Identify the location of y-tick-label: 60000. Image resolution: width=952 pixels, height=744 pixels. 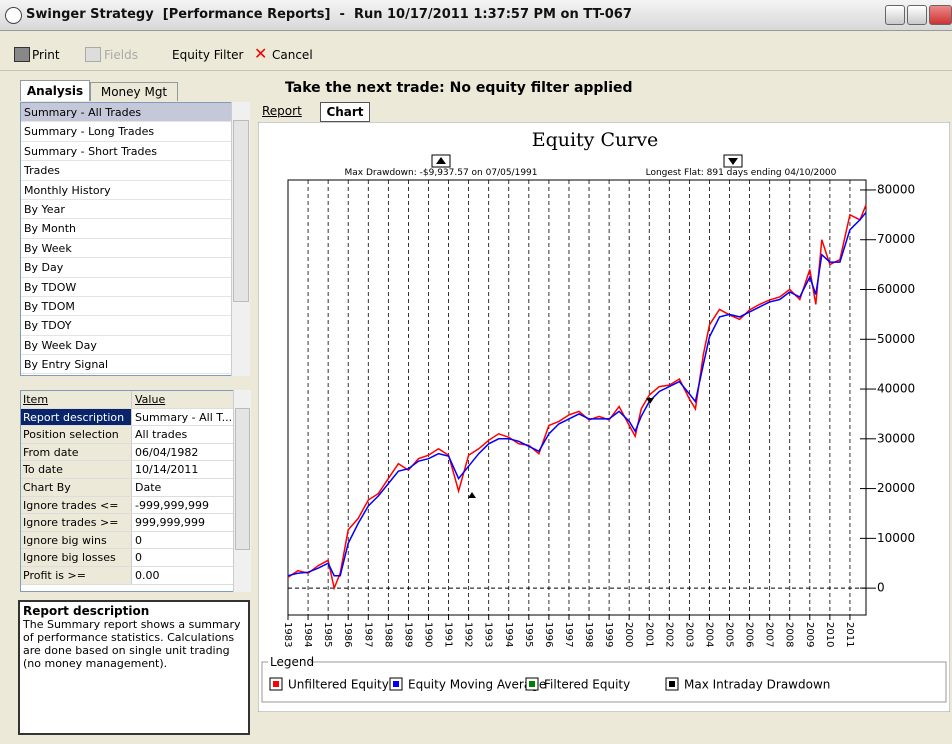
(896, 289).